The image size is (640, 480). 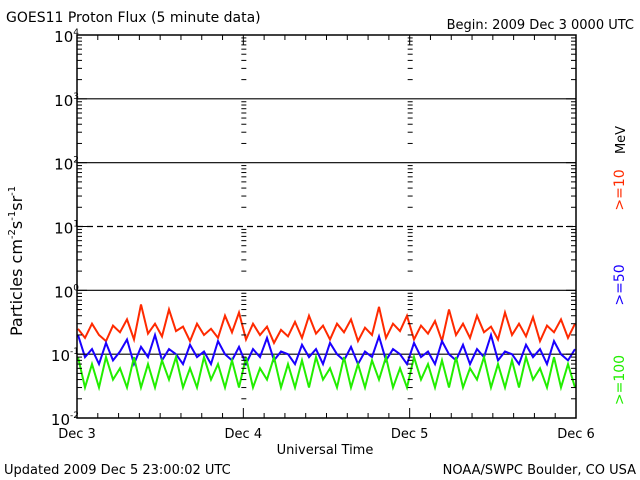 What do you see at coordinates (65, 420) in the screenshot?
I see `y-tick-label: 10-2` at bounding box center [65, 420].